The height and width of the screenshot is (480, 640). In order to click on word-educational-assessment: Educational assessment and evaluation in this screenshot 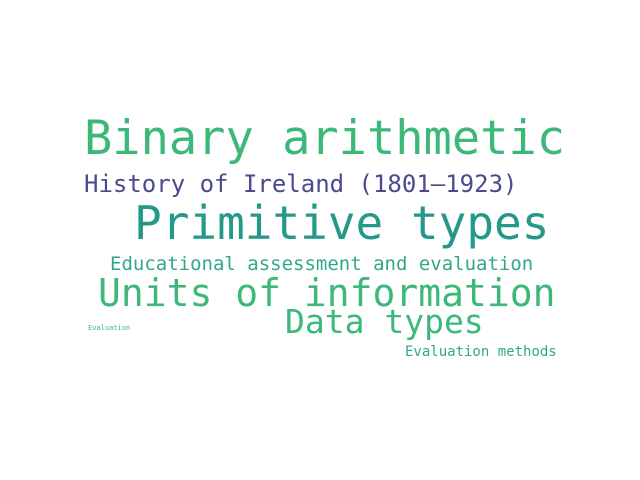, I will do `click(322, 264)`.